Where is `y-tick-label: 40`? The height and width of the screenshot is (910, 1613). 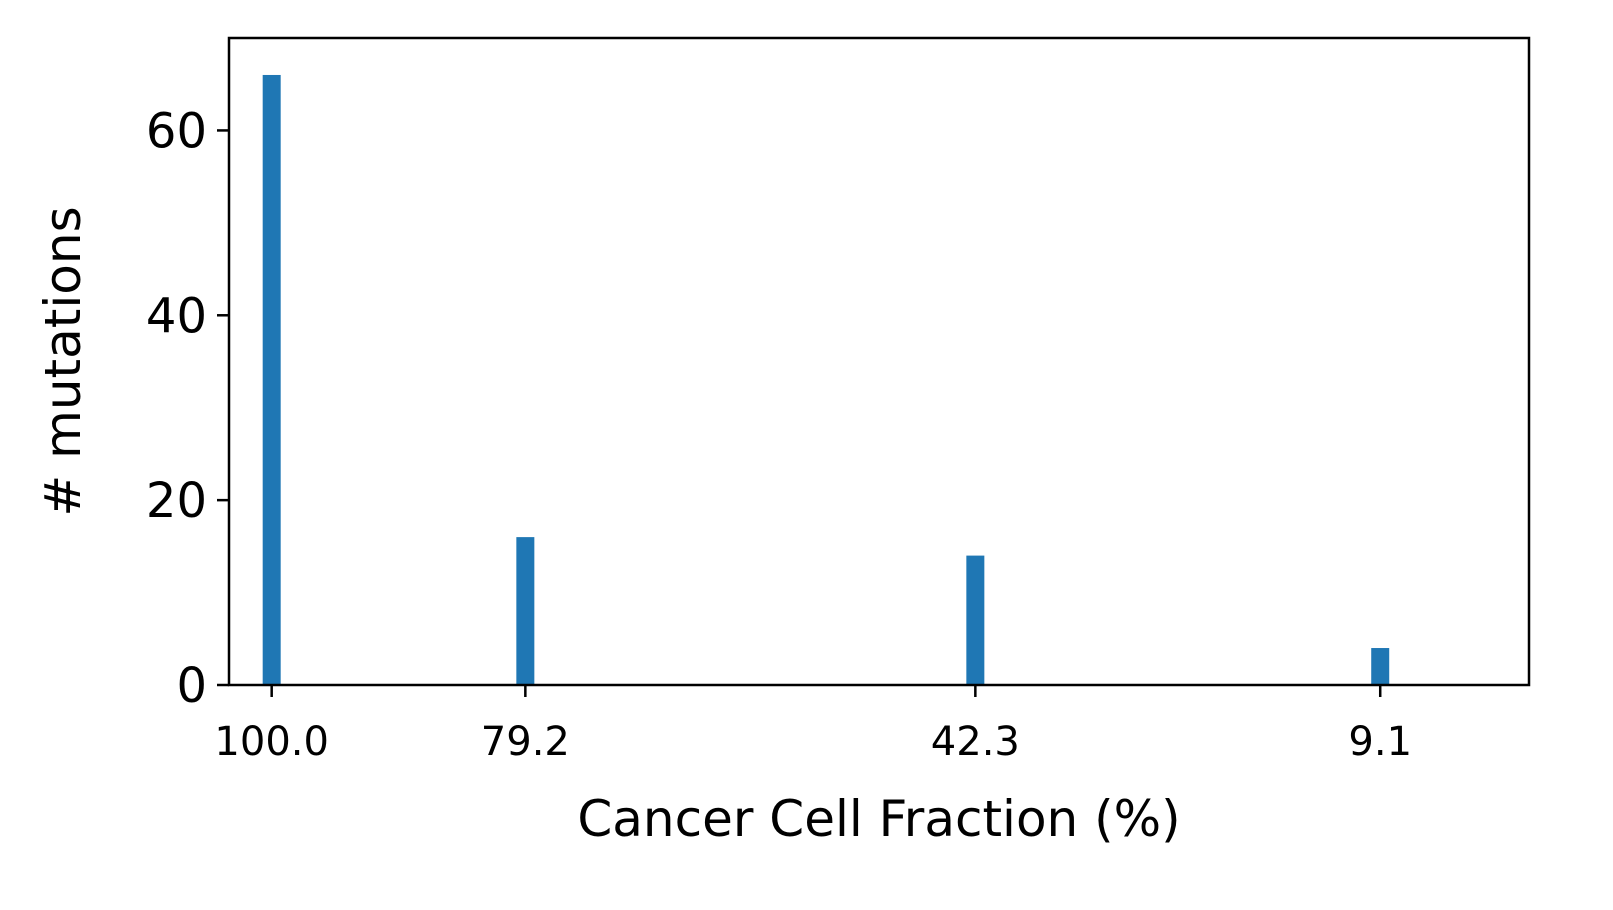
y-tick-label: 40 is located at coordinates (176, 316).